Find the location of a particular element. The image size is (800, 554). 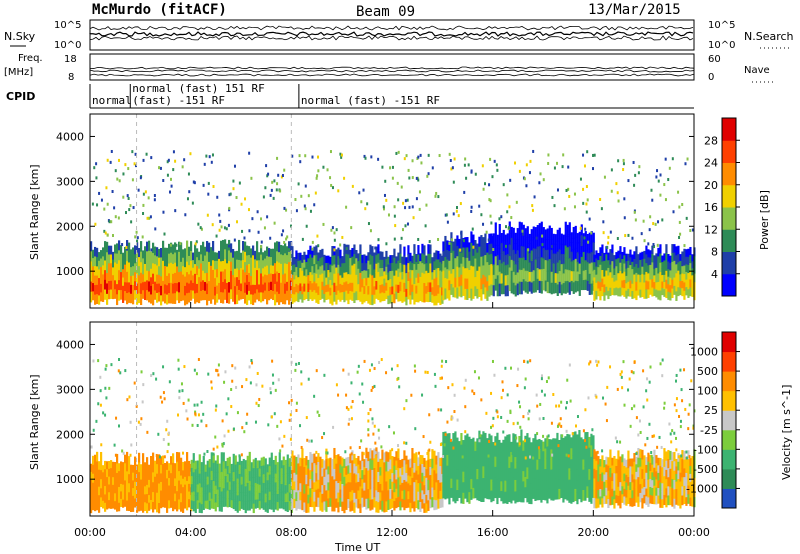

nave-tick-high: 60 is located at coordinates (714, 59).